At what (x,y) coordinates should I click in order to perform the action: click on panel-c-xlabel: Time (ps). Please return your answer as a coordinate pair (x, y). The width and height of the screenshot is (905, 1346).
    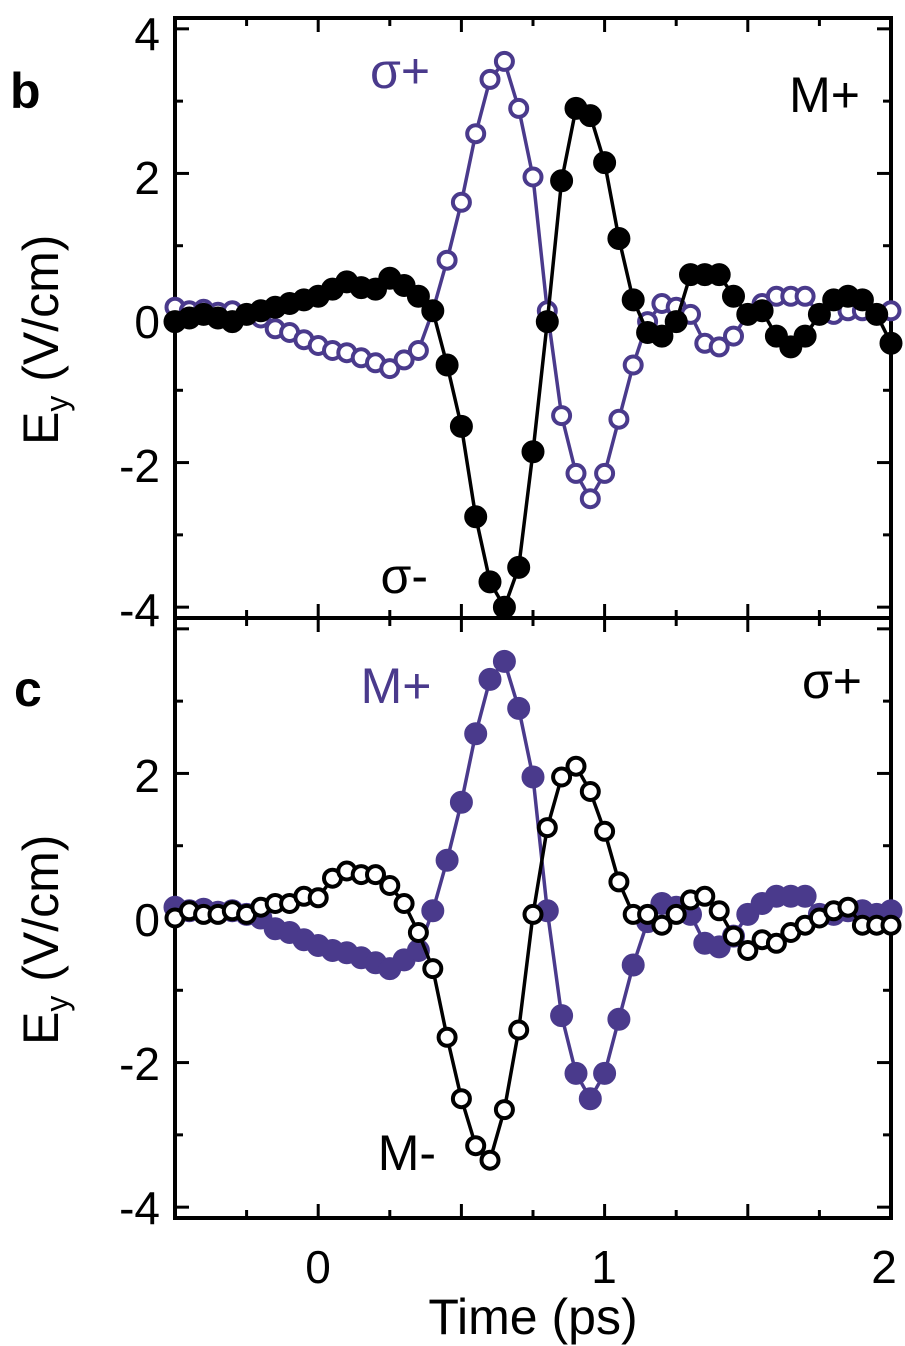
    Looking at the image, I should click on (532, 1317).